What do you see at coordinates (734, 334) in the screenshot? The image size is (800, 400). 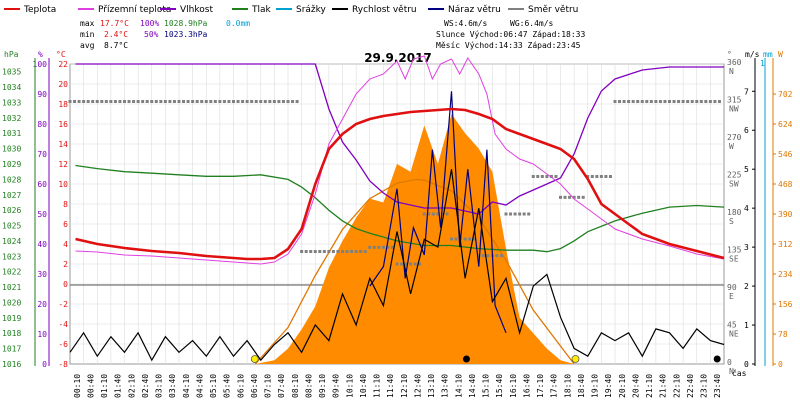 I see `direction-tick-compass: NE` at bounding box center [734, 334].